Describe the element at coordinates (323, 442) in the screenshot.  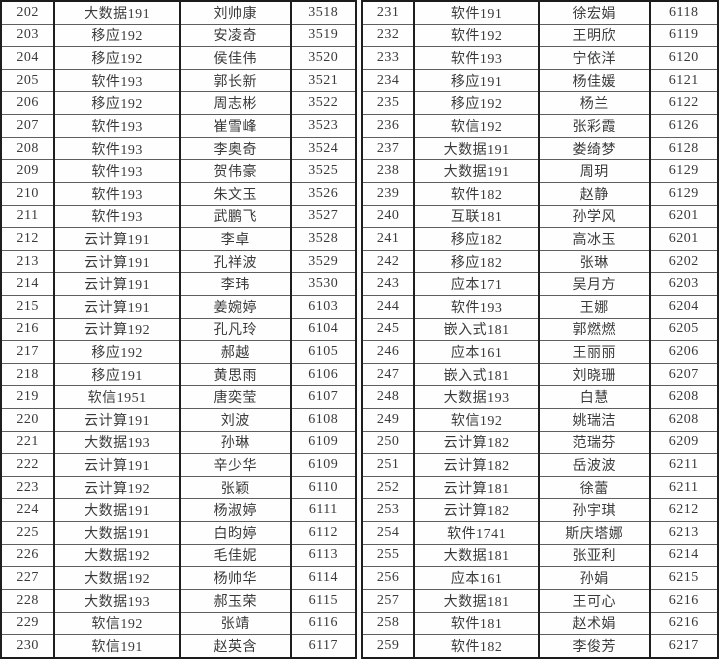
I see `cell-room-number: 6109` at that location.